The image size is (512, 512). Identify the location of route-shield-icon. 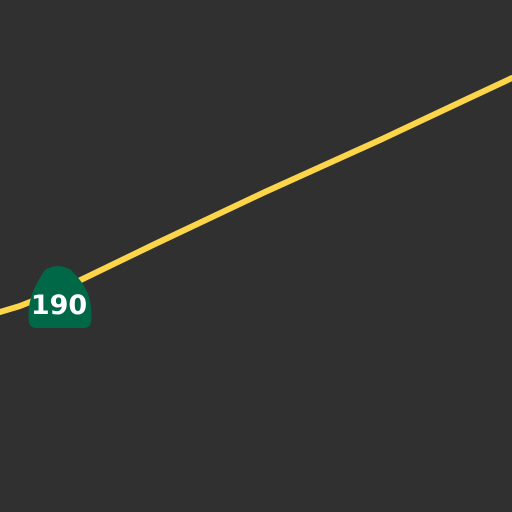
(60, 297).